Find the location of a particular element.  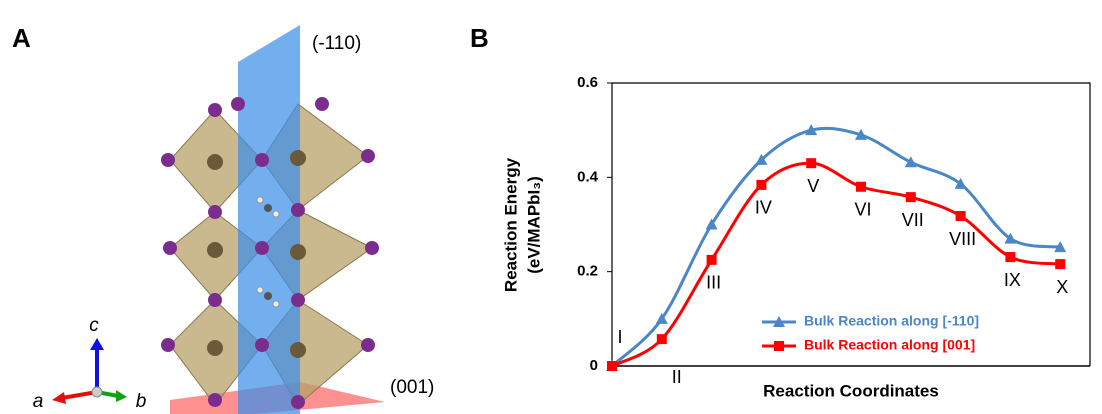

a-arrow is located at coordinates (79, 395).